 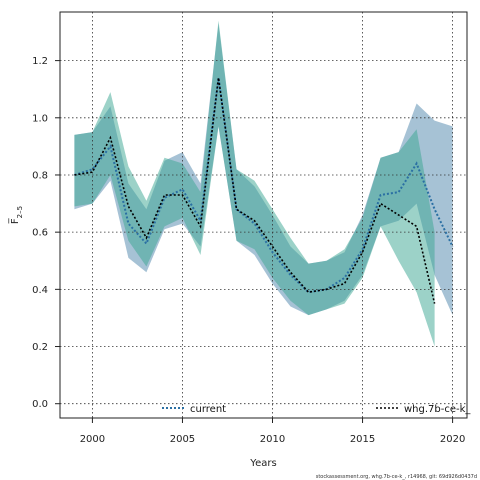 I want to click on svg-text: F̅2–5, so click(x=16, y=215).